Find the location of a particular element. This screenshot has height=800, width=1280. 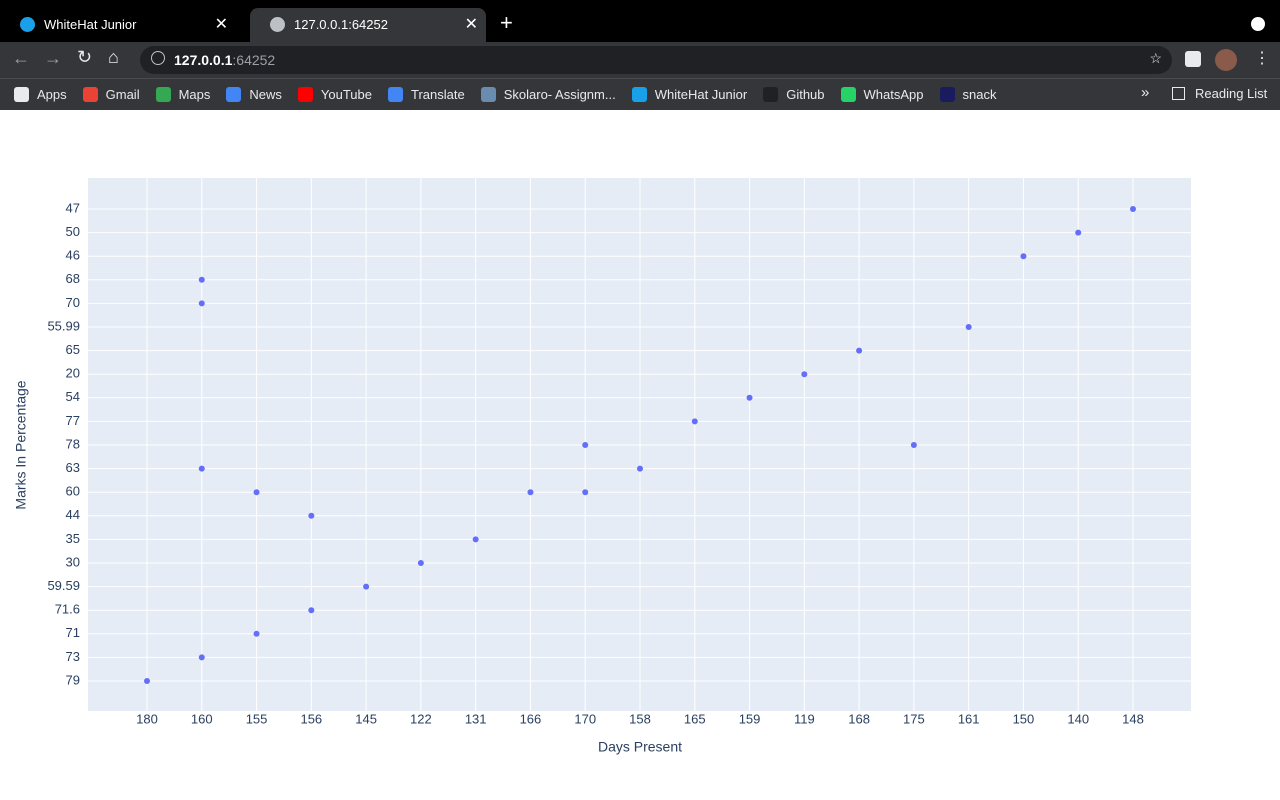

x-tick-label: 175 is located at coordinates (914, 718).